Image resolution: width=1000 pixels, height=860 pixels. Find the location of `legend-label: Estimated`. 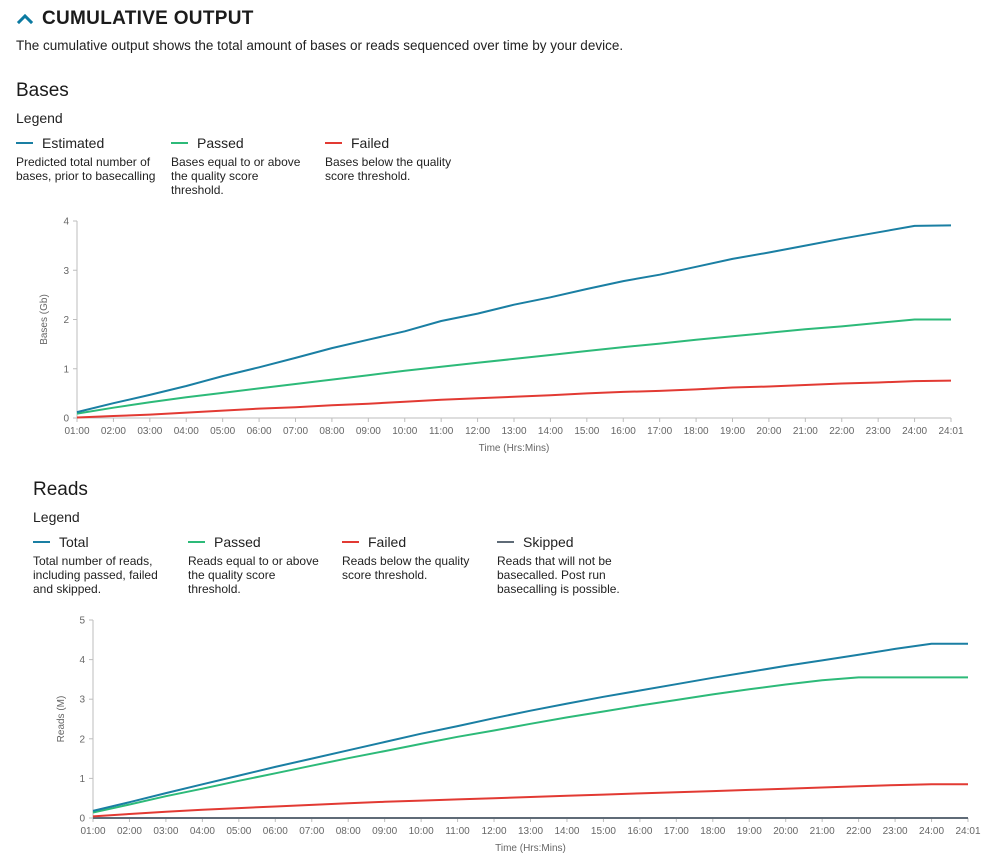

legend-label: Estimated is located at coordinates (73, 143).